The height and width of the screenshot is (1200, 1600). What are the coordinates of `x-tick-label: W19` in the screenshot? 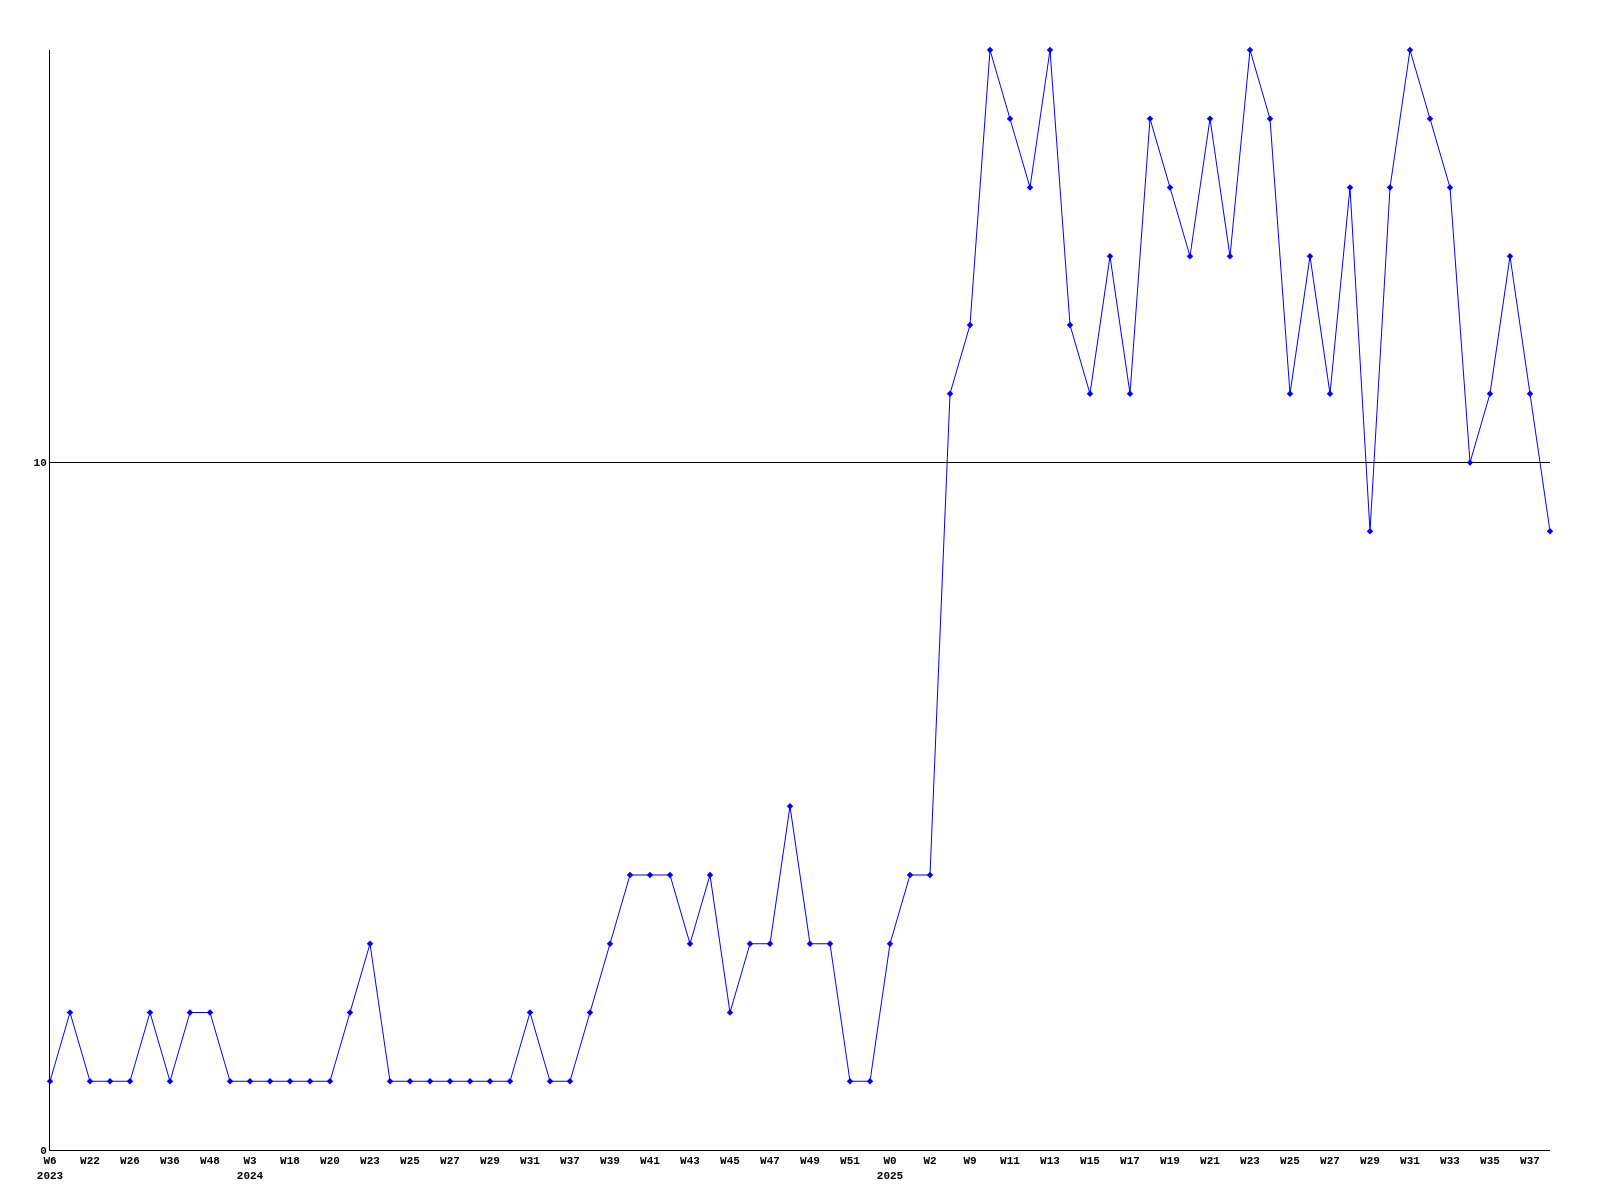 It's located at (1170, 1161).